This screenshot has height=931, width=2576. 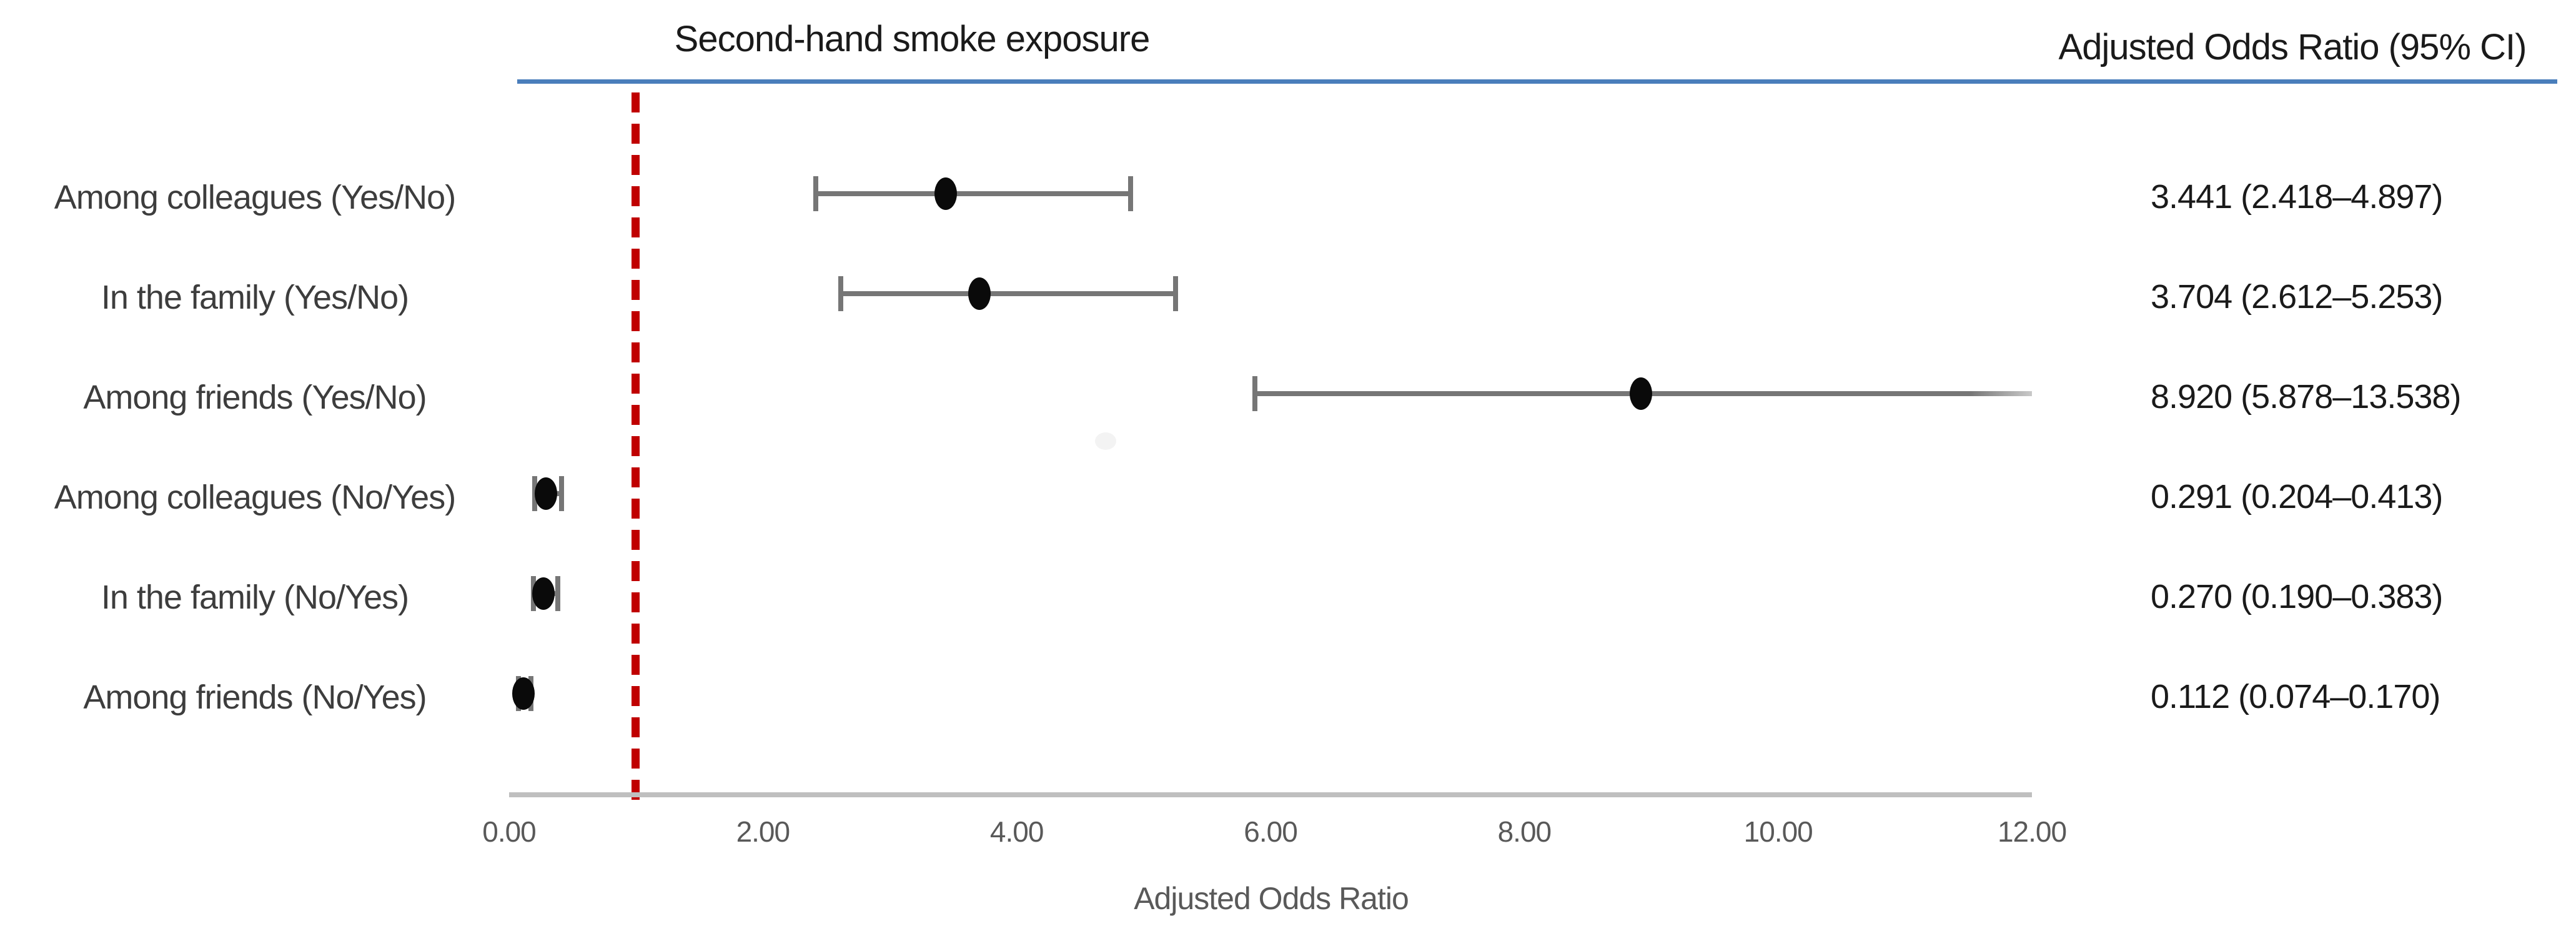 I want to click on header-divider-line, so click(x=1537, y=81).